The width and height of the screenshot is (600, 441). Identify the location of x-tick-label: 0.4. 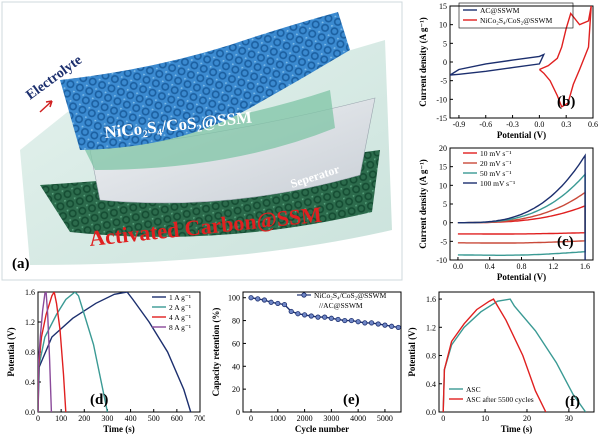
(490, 266).